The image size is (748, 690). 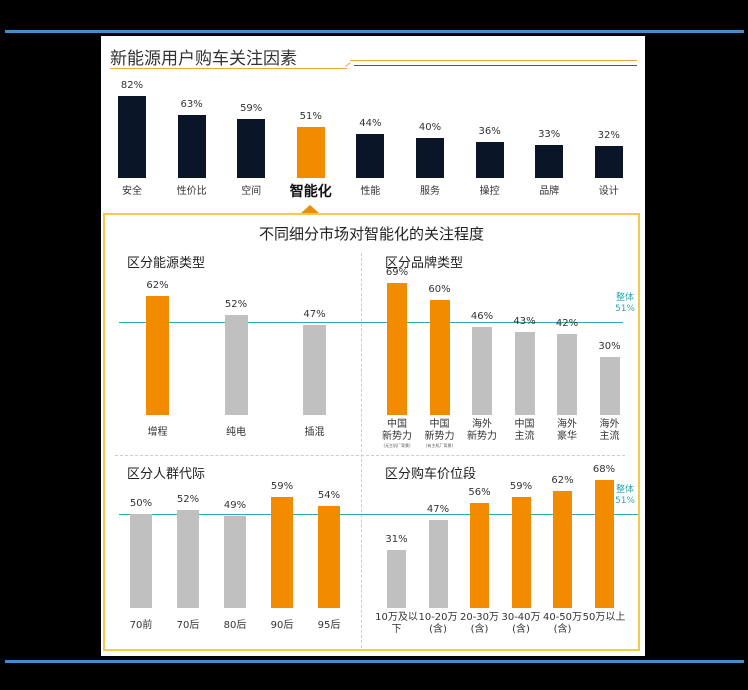 I want to click on value-label: 56%, so click(x=479, y=492).